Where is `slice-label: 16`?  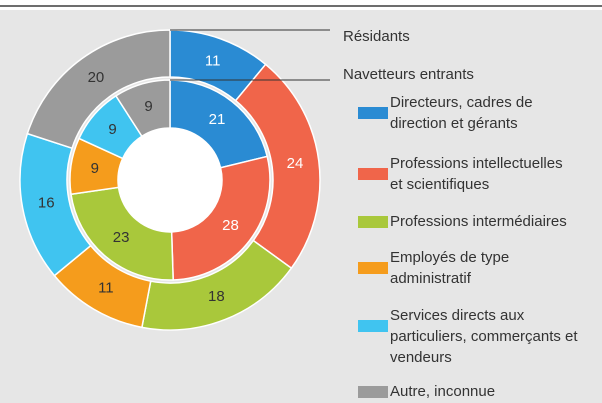
slice-label: 16 is located at coordinates (46, 203).